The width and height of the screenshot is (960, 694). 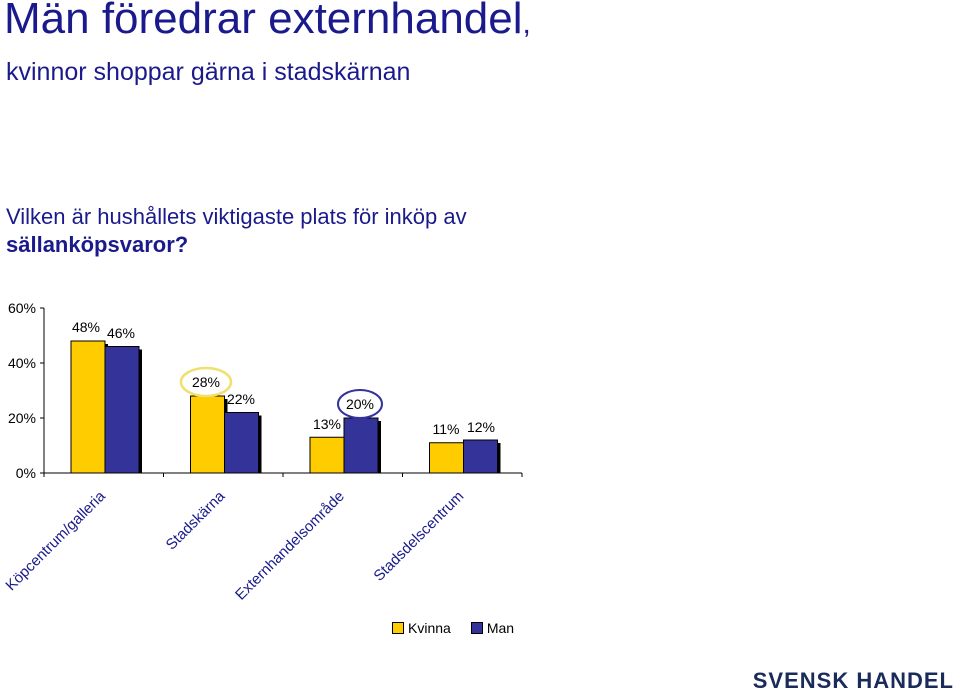 I want to click on legend-swatch-man, so click(x=476, y=628).